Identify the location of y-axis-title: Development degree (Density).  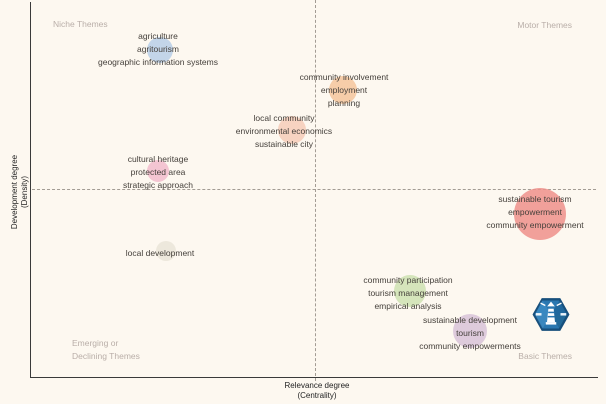
(20, 192).